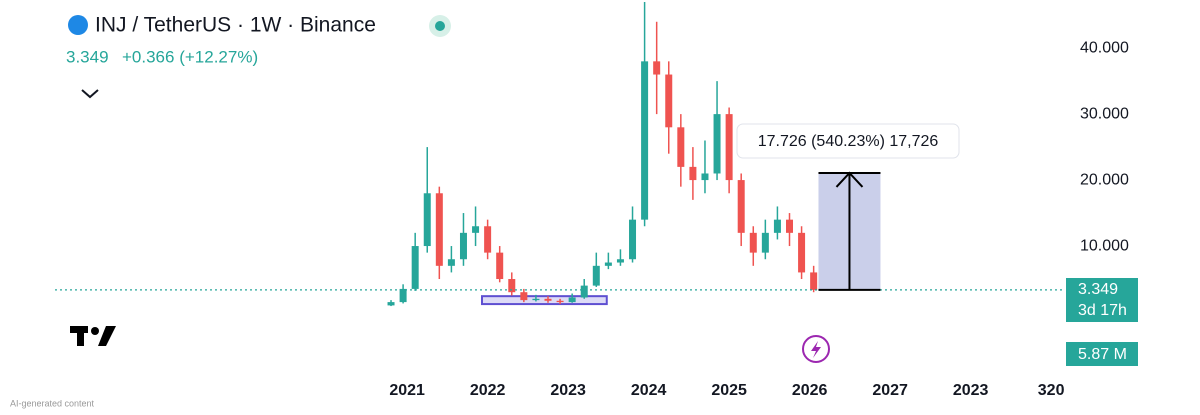 The height and width of the screenshot is (415, 1200). What do you see at coordinates (1104, 113) in the screenshot?
I see `y-tick-label: 30.000` at bounding box center [1104, 113].